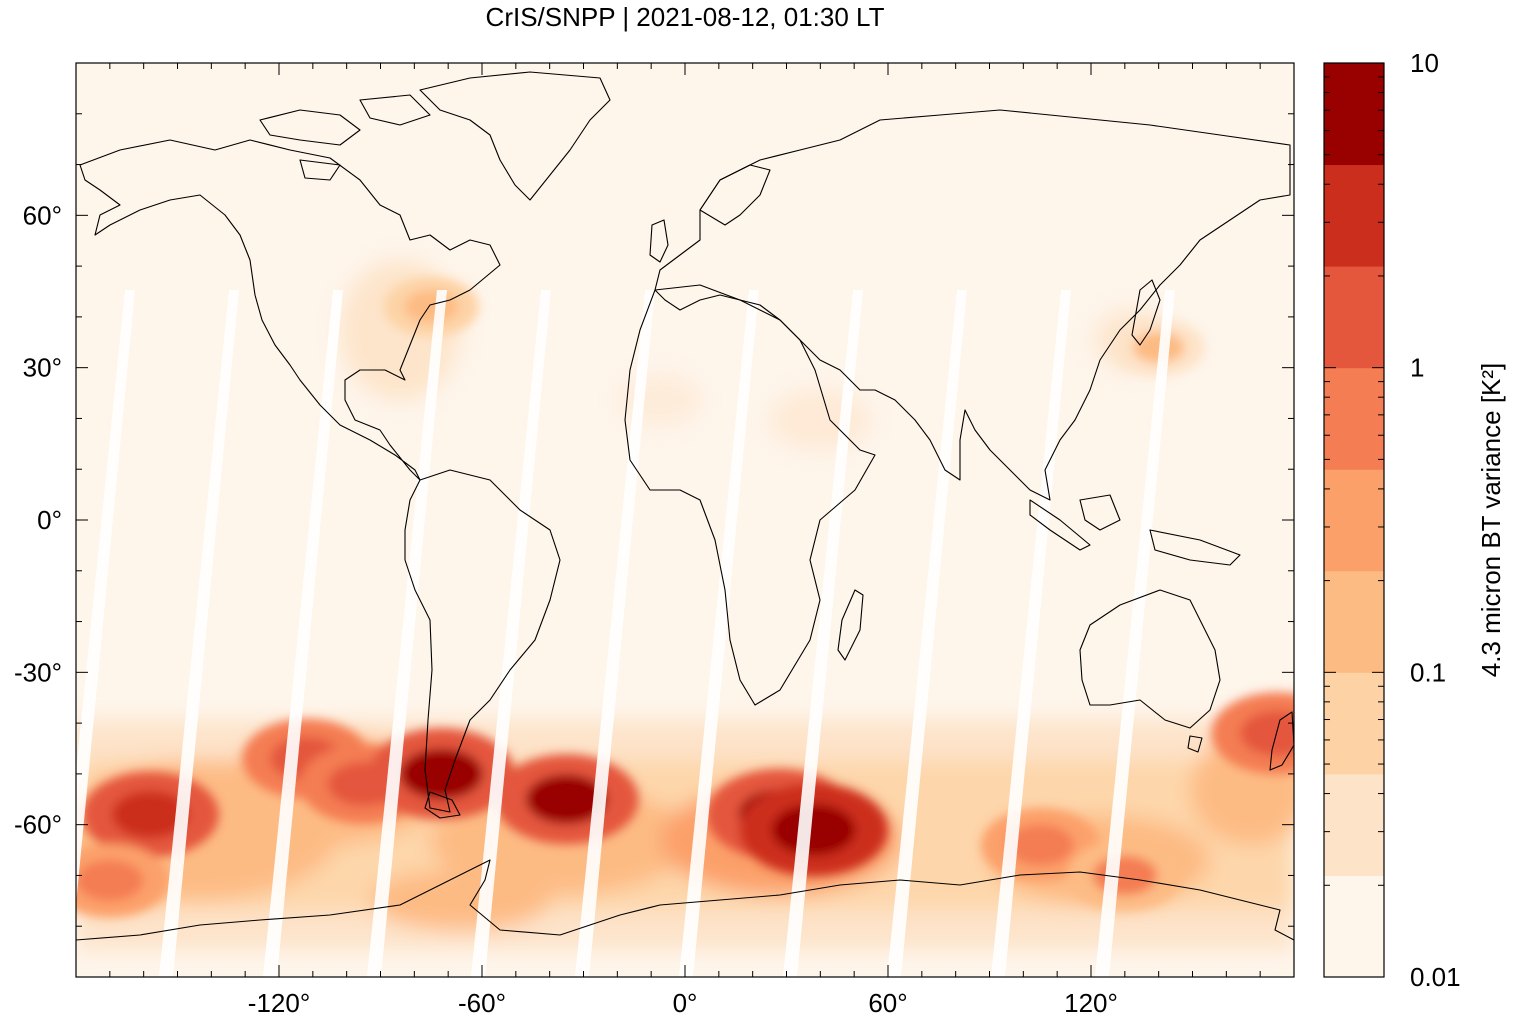 This screenshot has width=1522, height=1020. What do you see at coordinates (38, 825) in the screenshot?
I see `y-tick-label: -60°` at bounding box center [38, 825].